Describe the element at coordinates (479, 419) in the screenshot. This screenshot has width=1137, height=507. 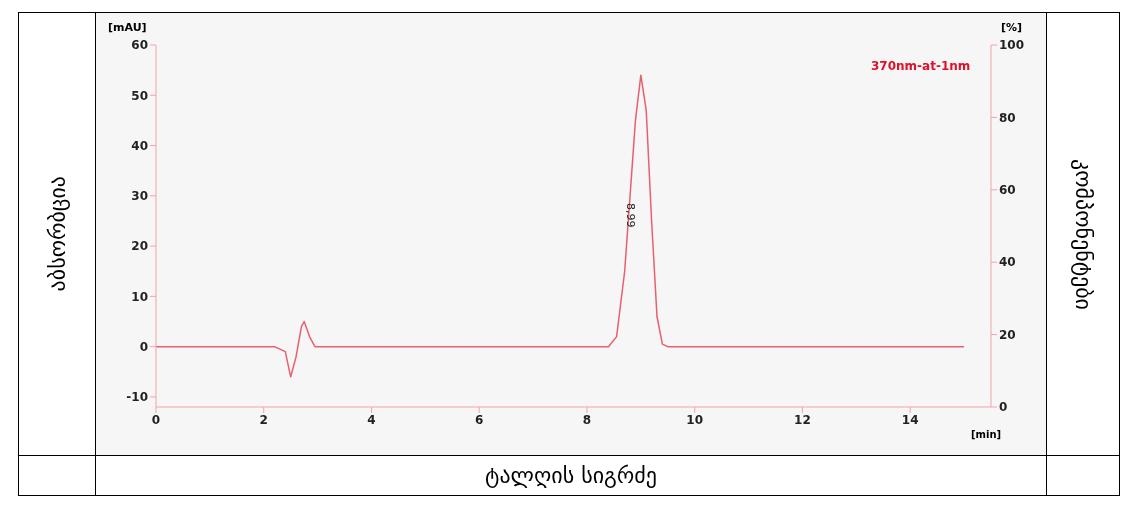
I see `x-tick-label: 6` at that location.